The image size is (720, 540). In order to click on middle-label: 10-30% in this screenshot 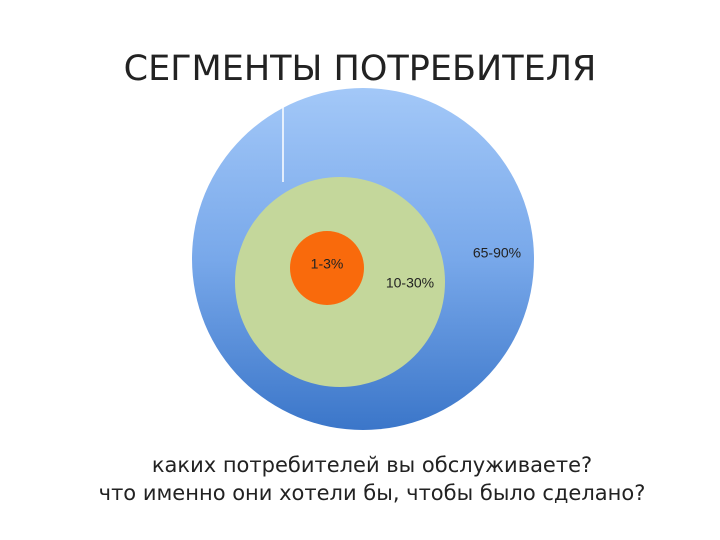, I will do `click(410, 283)`.